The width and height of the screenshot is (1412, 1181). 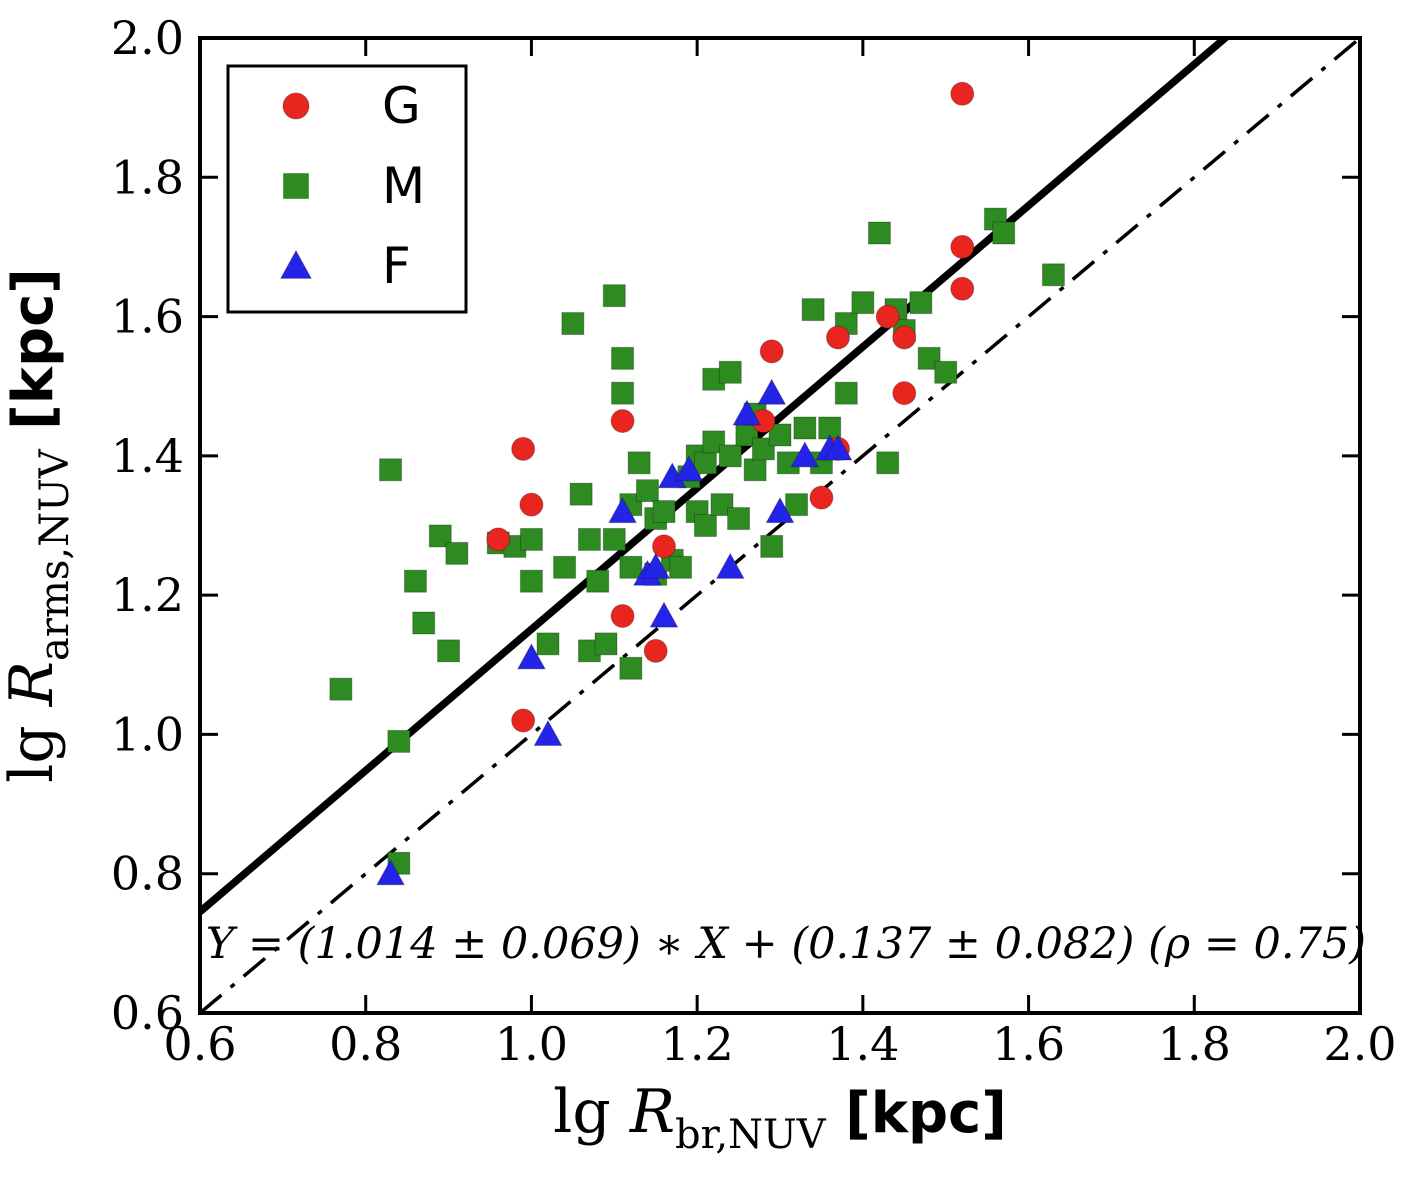 I want to click on y-axis-label: lg Rarms,NUV [kpc], so click(x=39, y=525).